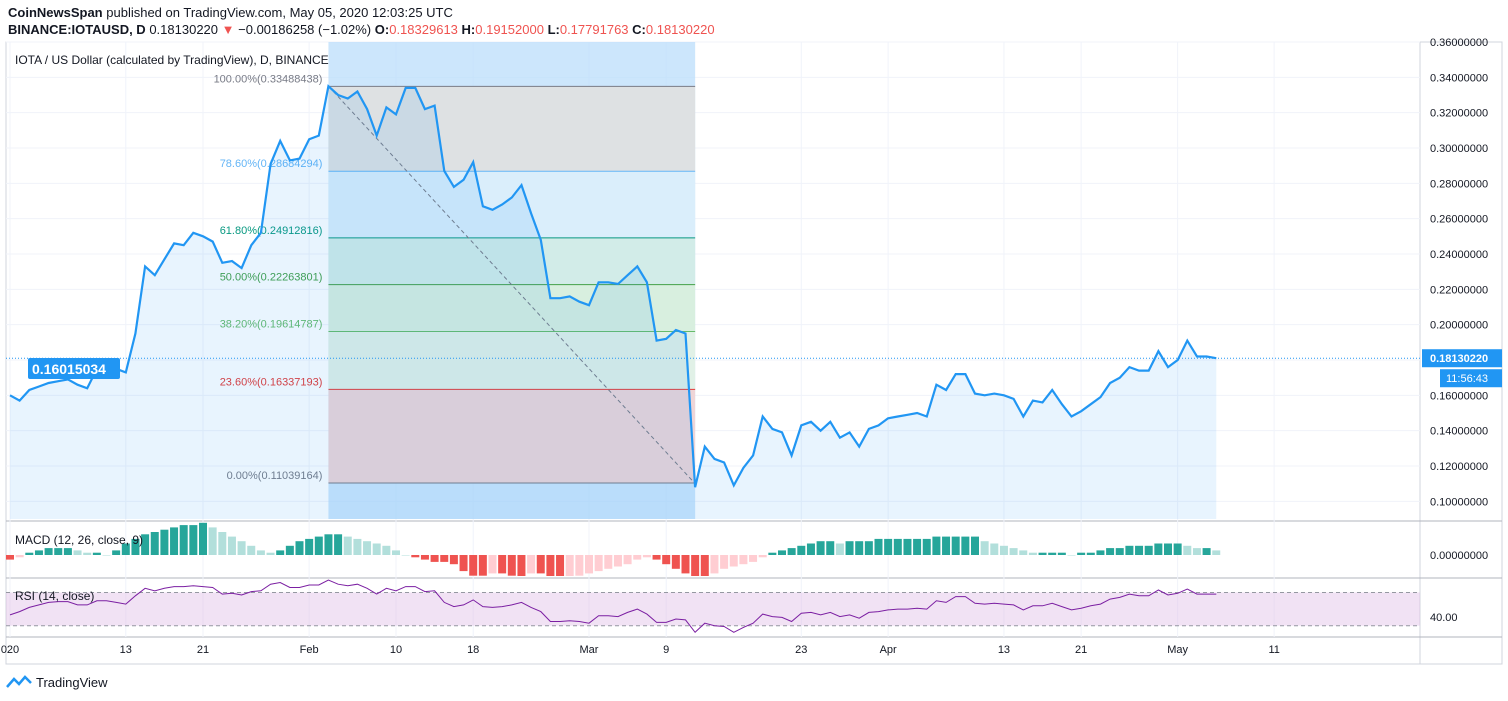  I want to click on rsi-y-tick: 40.00, so click(1444, 618).